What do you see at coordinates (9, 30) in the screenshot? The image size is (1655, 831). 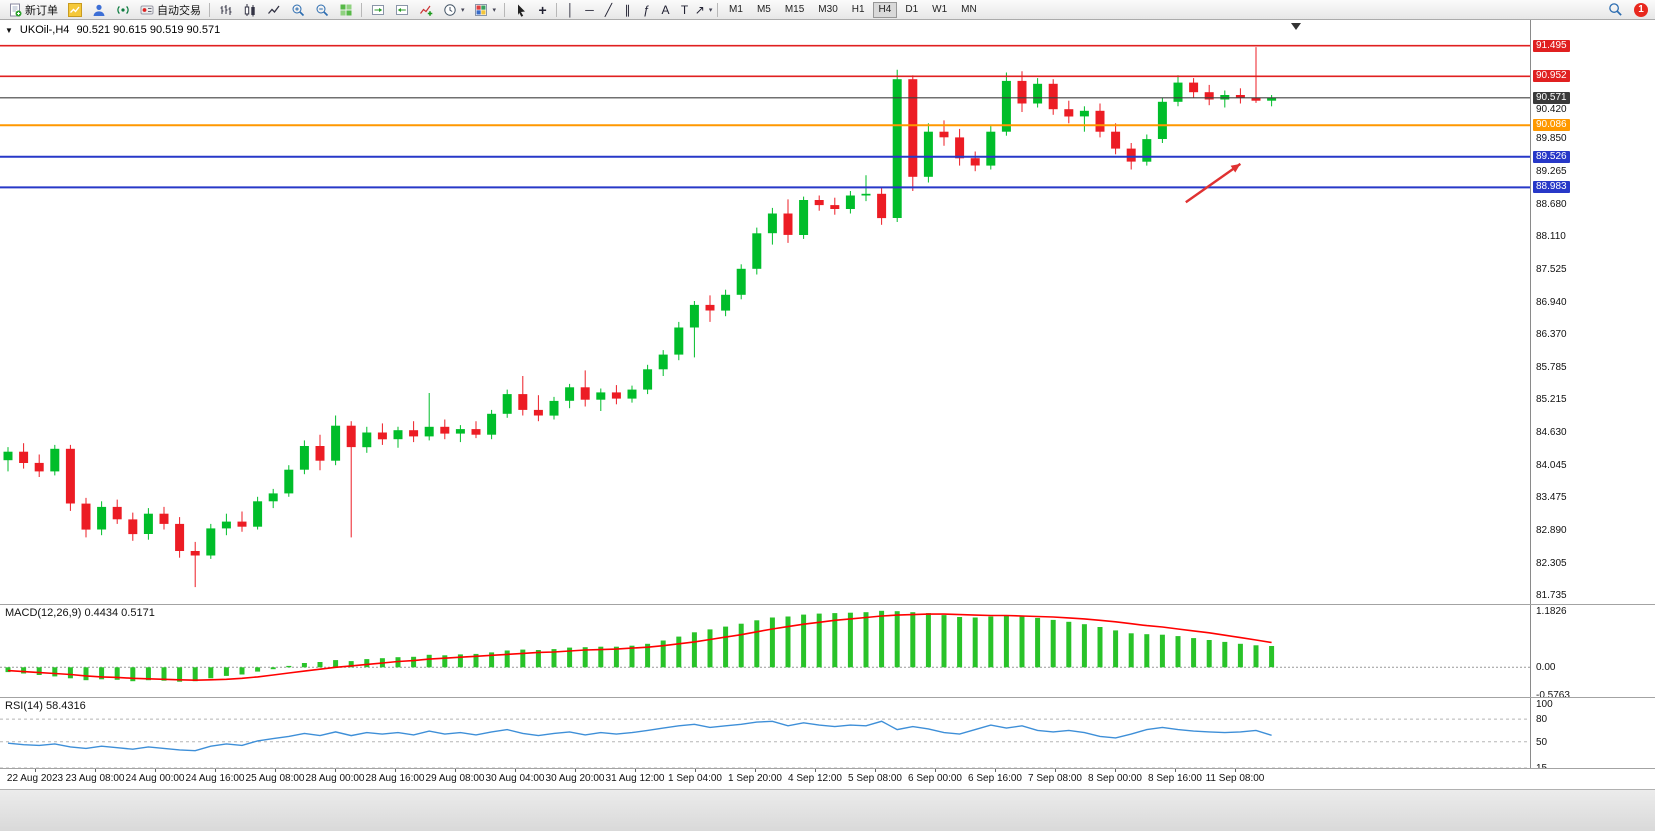 I see `symbol-dropdown-icon: ▼` at bounding box center [9, 30].